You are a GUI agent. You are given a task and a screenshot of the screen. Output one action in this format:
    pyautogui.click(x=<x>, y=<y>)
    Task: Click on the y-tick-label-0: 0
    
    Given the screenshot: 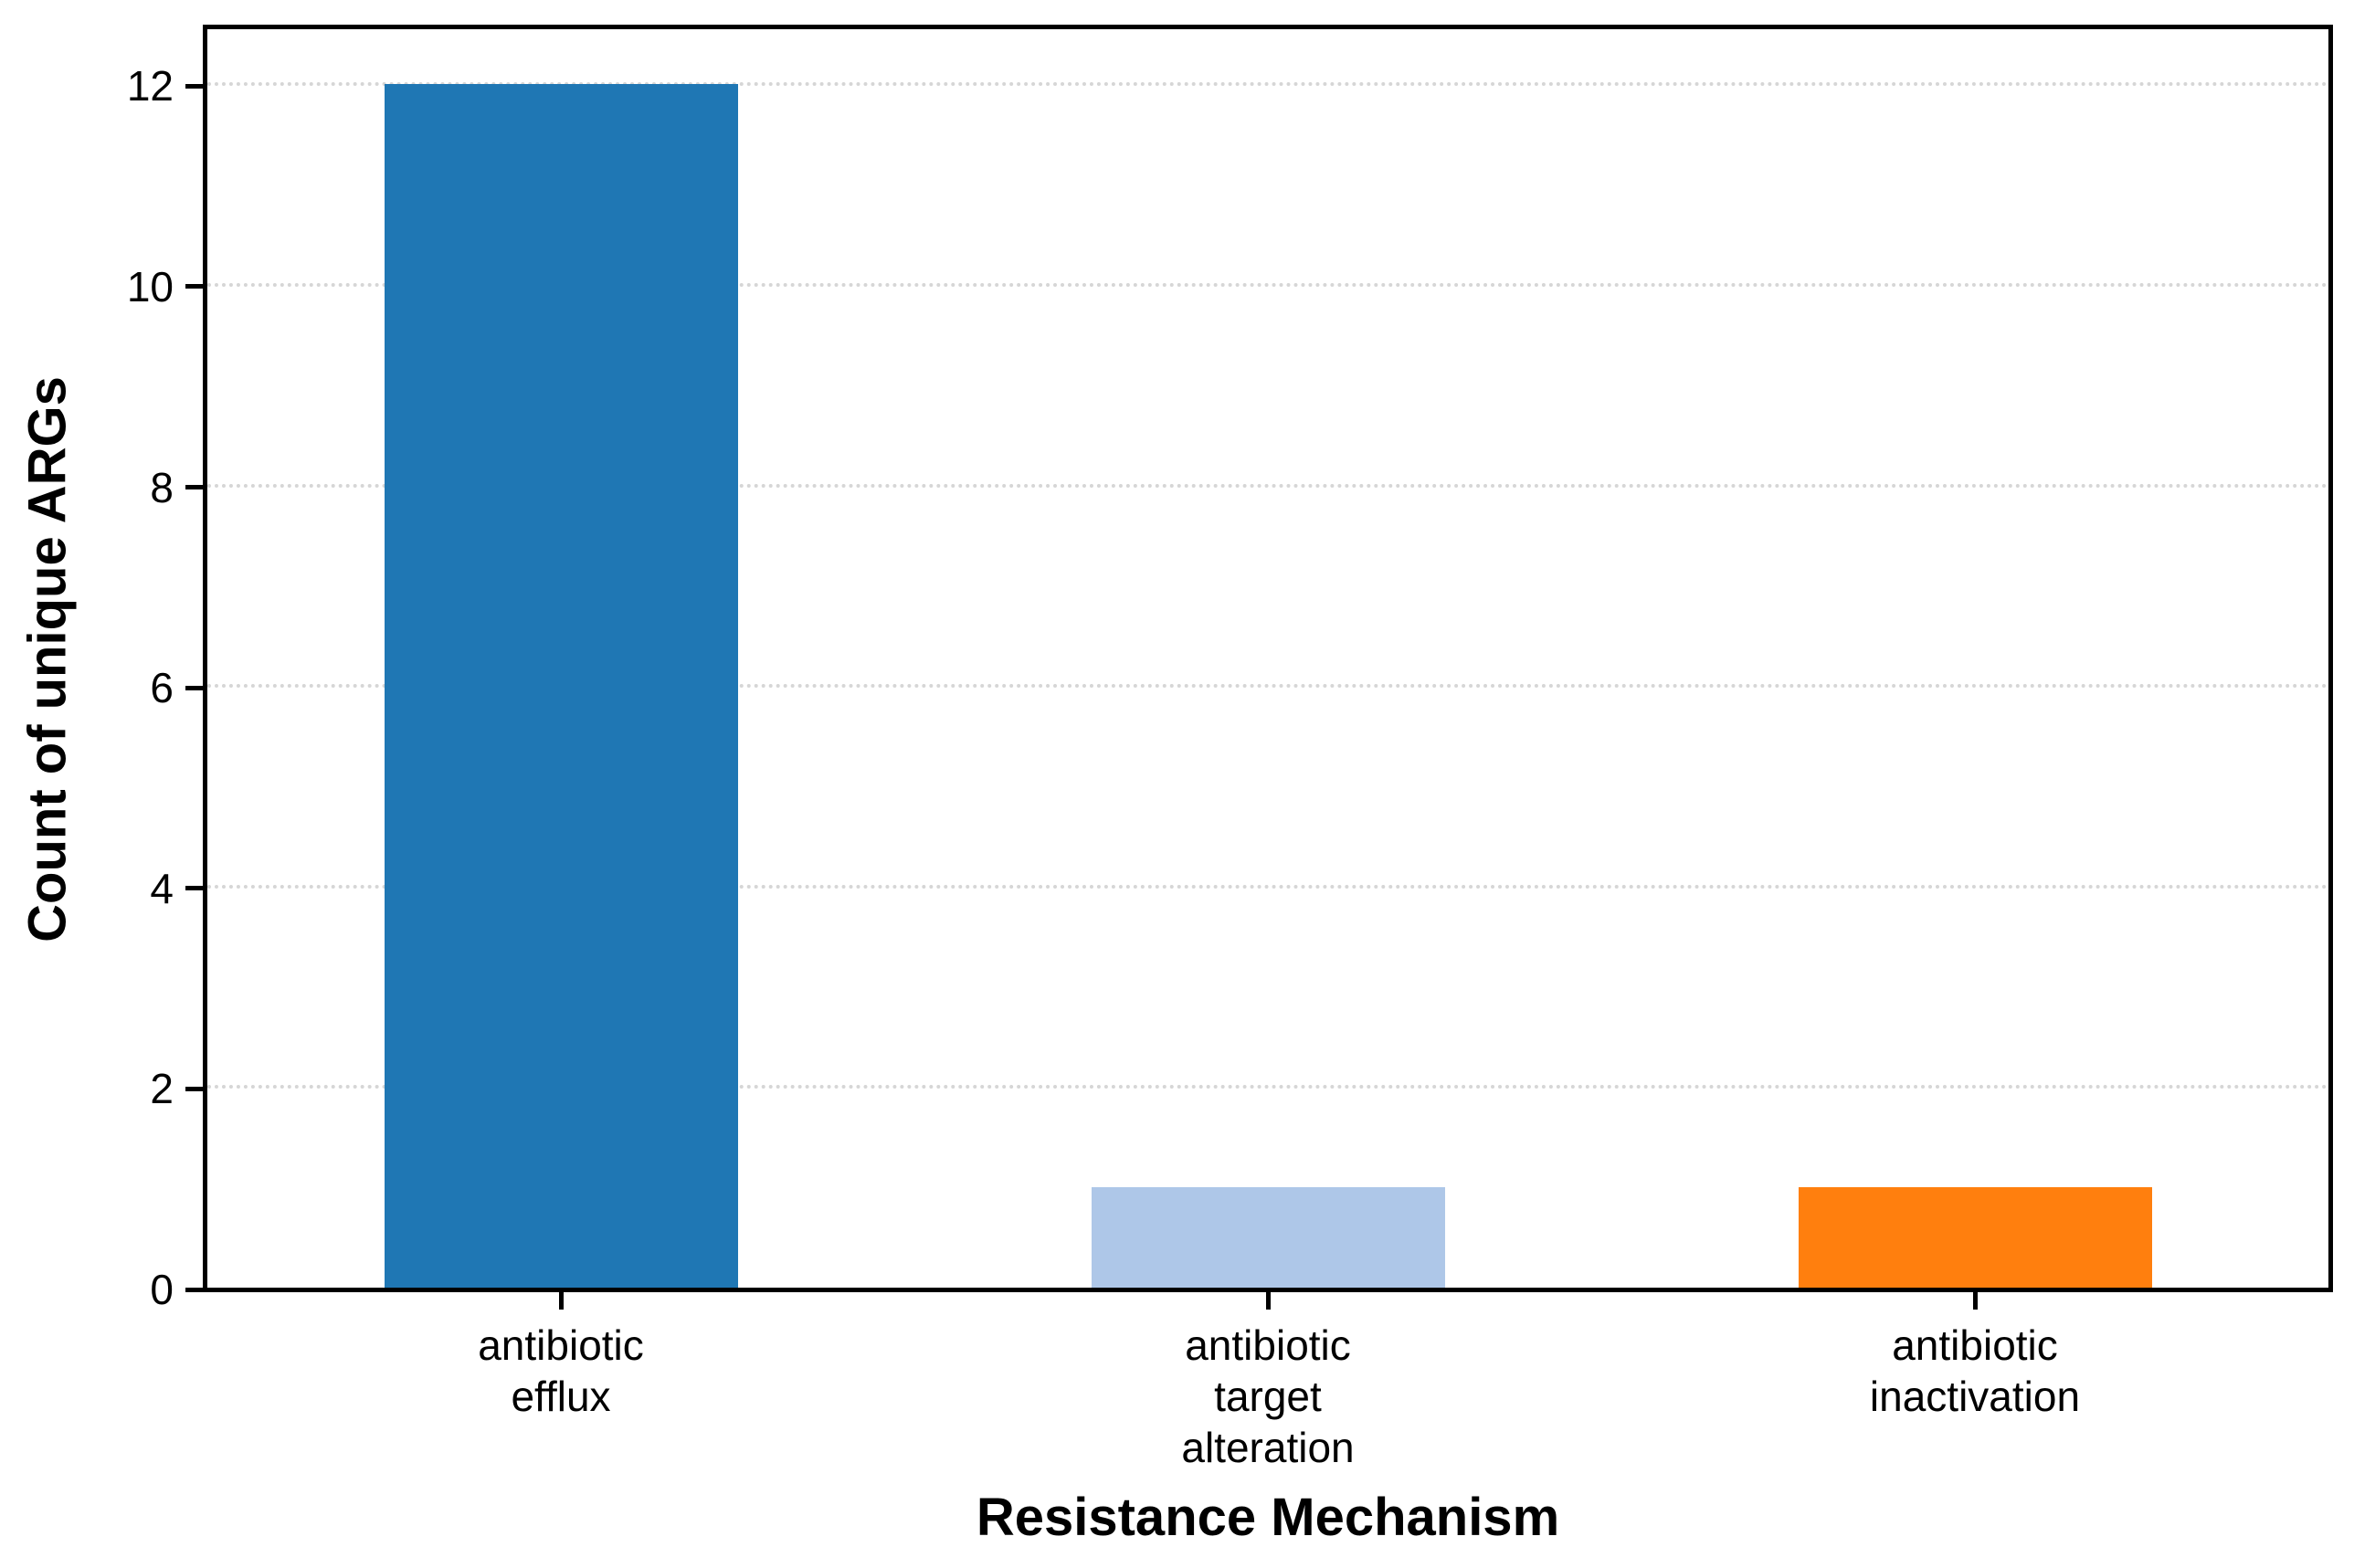 What is the action you would take?
    pyautogui.click(x=162, y=1289)
    